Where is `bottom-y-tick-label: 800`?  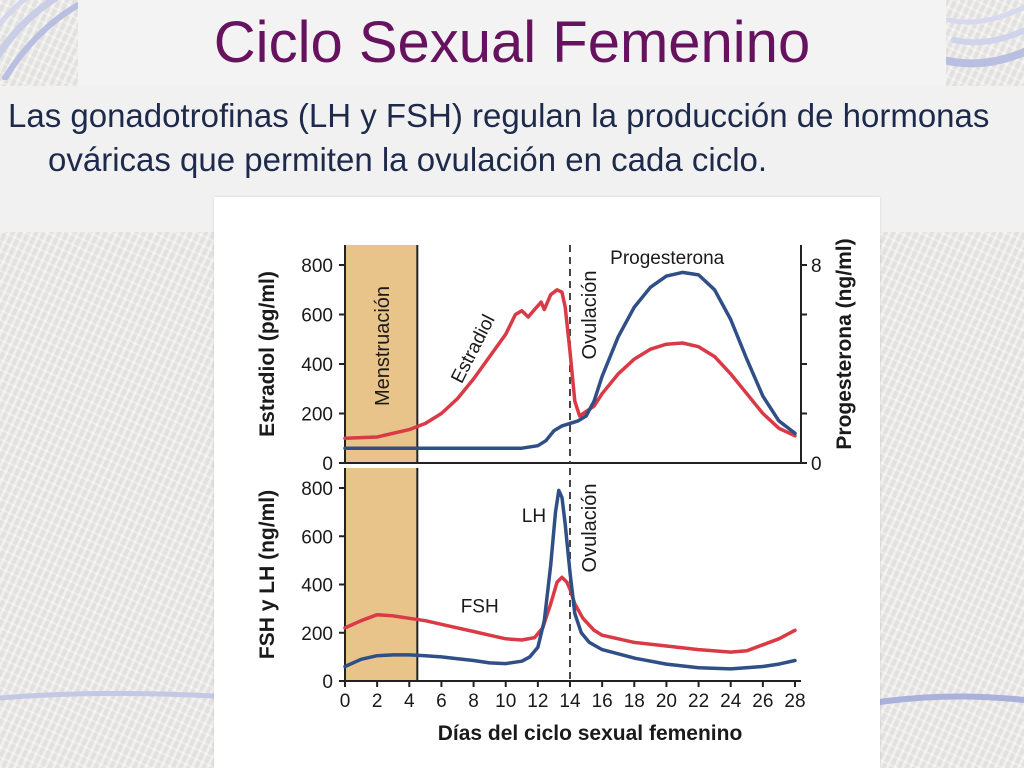
bottom-y-tick-label: 800 is located at coordinates (317, 489).